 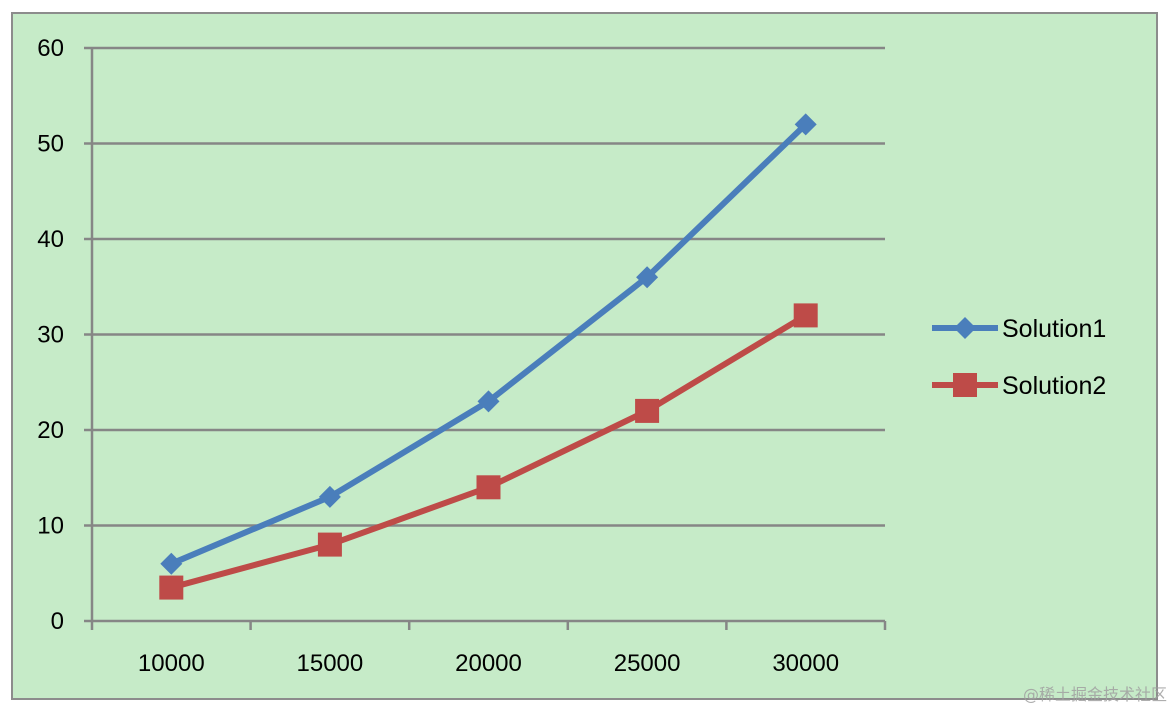 I want to click on y-tick-label: 10, so click(x=50, y=526).